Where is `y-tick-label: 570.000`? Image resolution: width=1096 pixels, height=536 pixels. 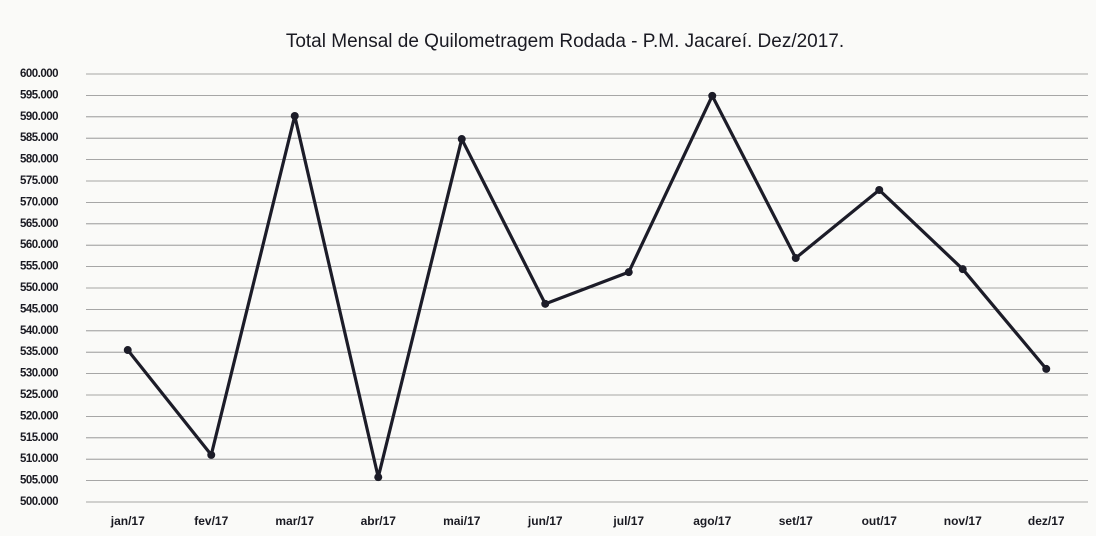
y-tick-label: 570.000 is located at coordinates (39, 202).